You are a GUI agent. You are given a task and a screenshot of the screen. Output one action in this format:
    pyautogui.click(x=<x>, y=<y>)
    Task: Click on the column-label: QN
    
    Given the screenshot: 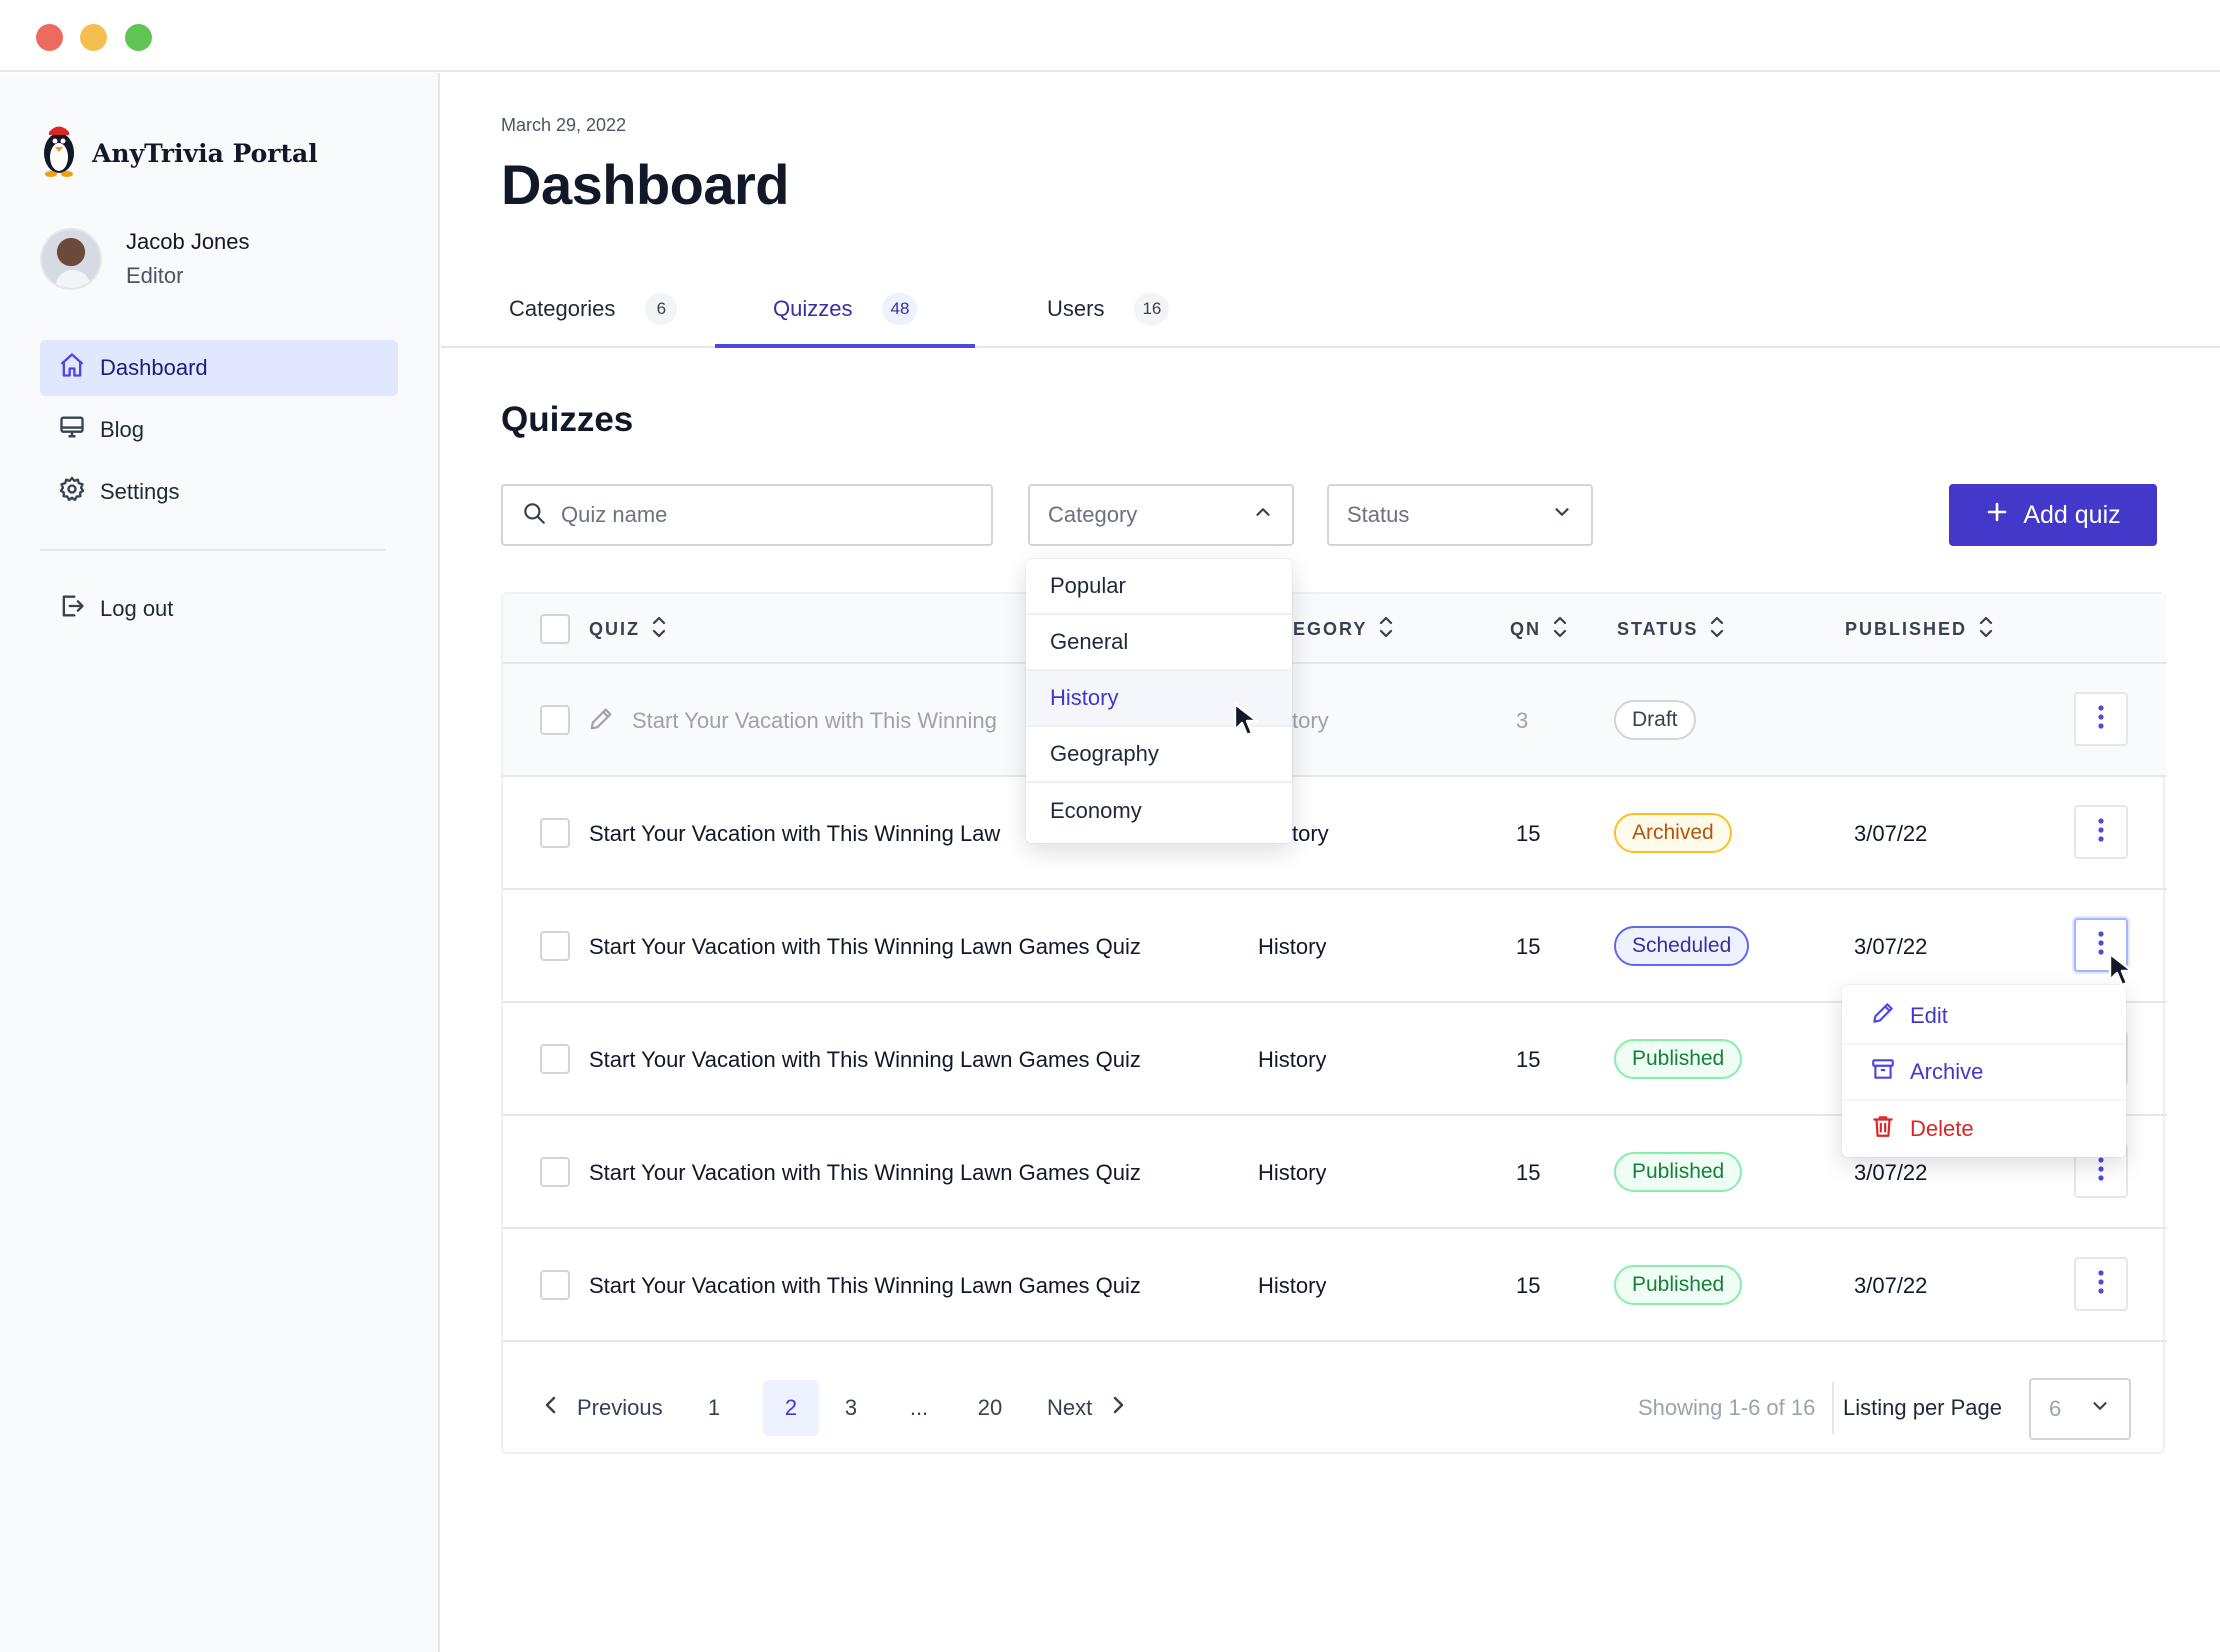 What is the action you would take?
    pyautogui.click(x=1525, y=628)
    